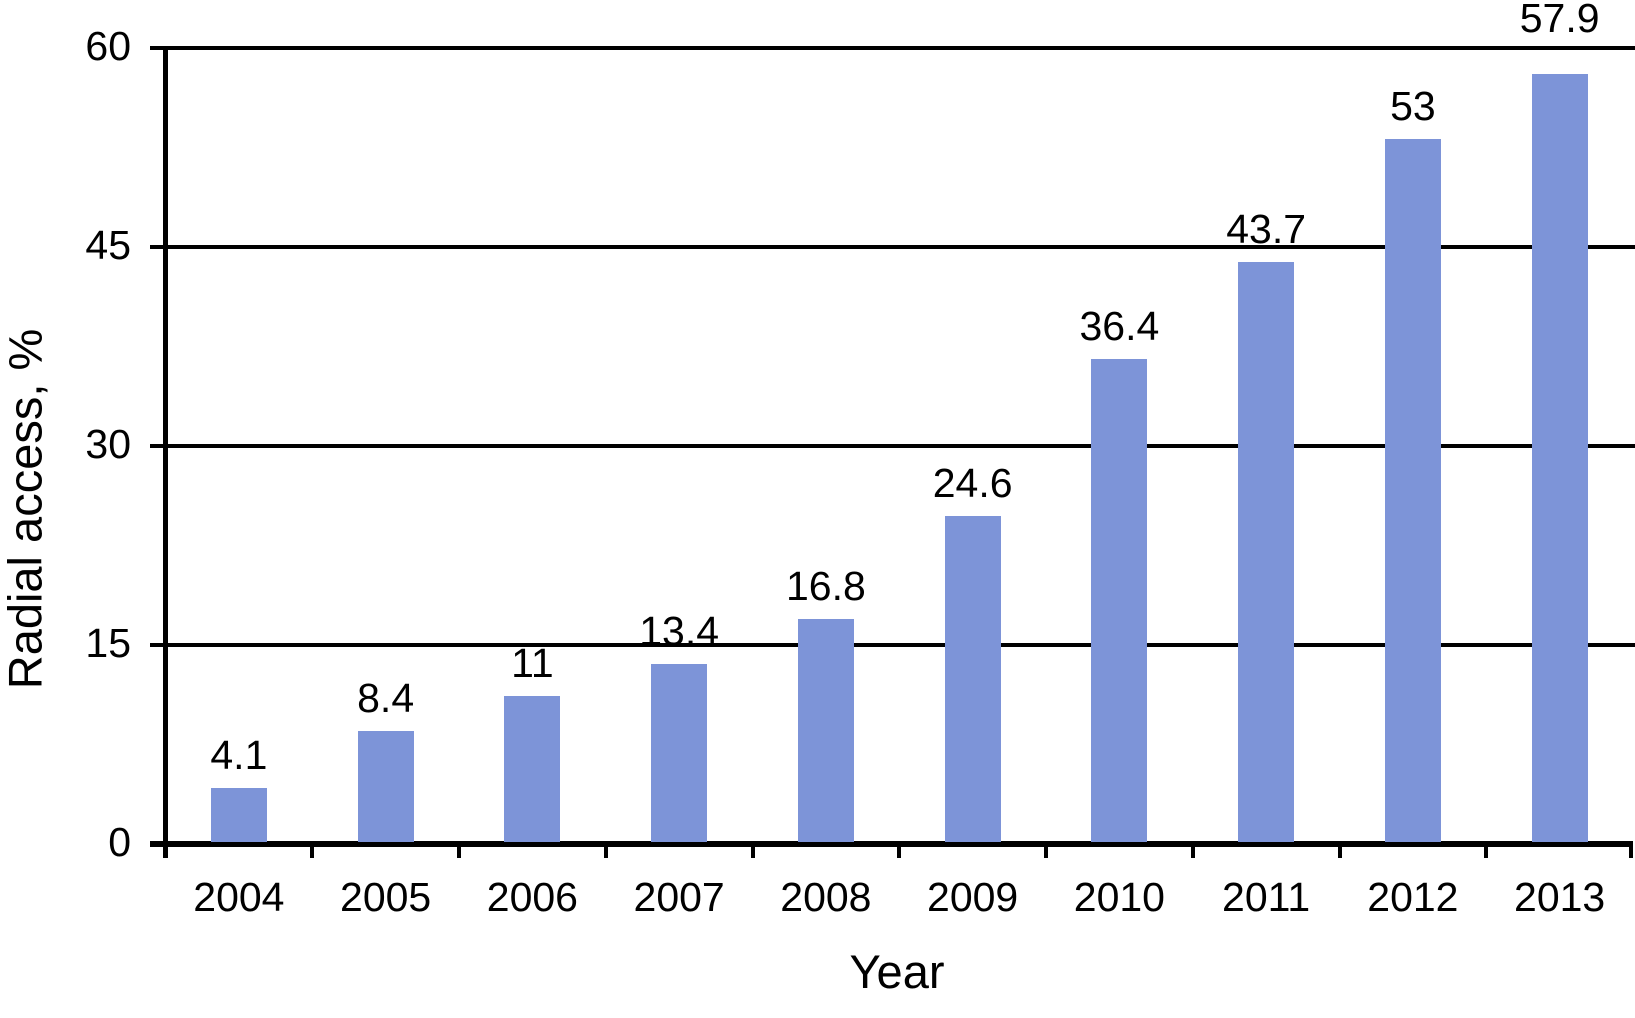  What do you see at coordinates (1266, 897) in the screenshot?
I see `x-tick-label-2011: 2011` at bounding box center [1266, 897].